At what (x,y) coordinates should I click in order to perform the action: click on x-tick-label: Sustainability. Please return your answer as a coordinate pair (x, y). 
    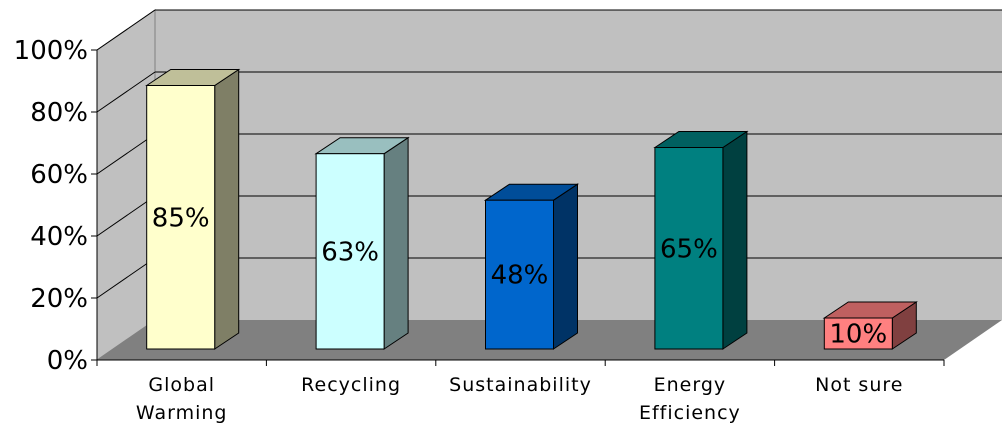
    Looking at the image, I should click on (520, 385).